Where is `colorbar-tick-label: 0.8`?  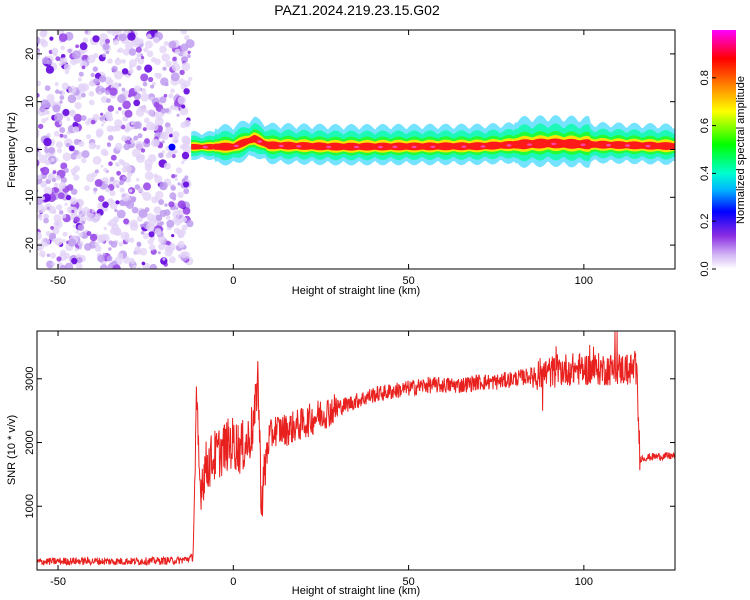
colorbar-tick-label: 0.8 is located at coordinates (705, 77).